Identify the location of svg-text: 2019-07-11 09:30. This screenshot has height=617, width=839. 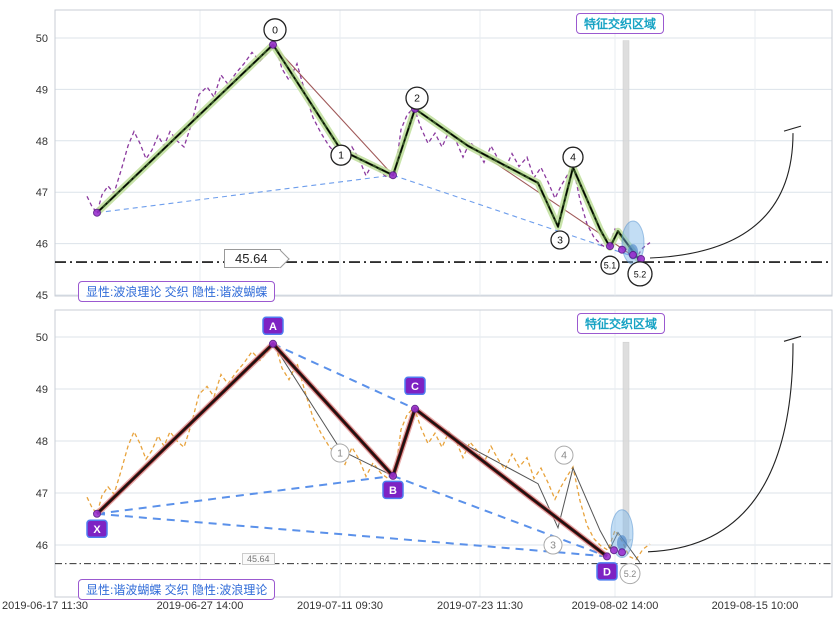
(340, 606).